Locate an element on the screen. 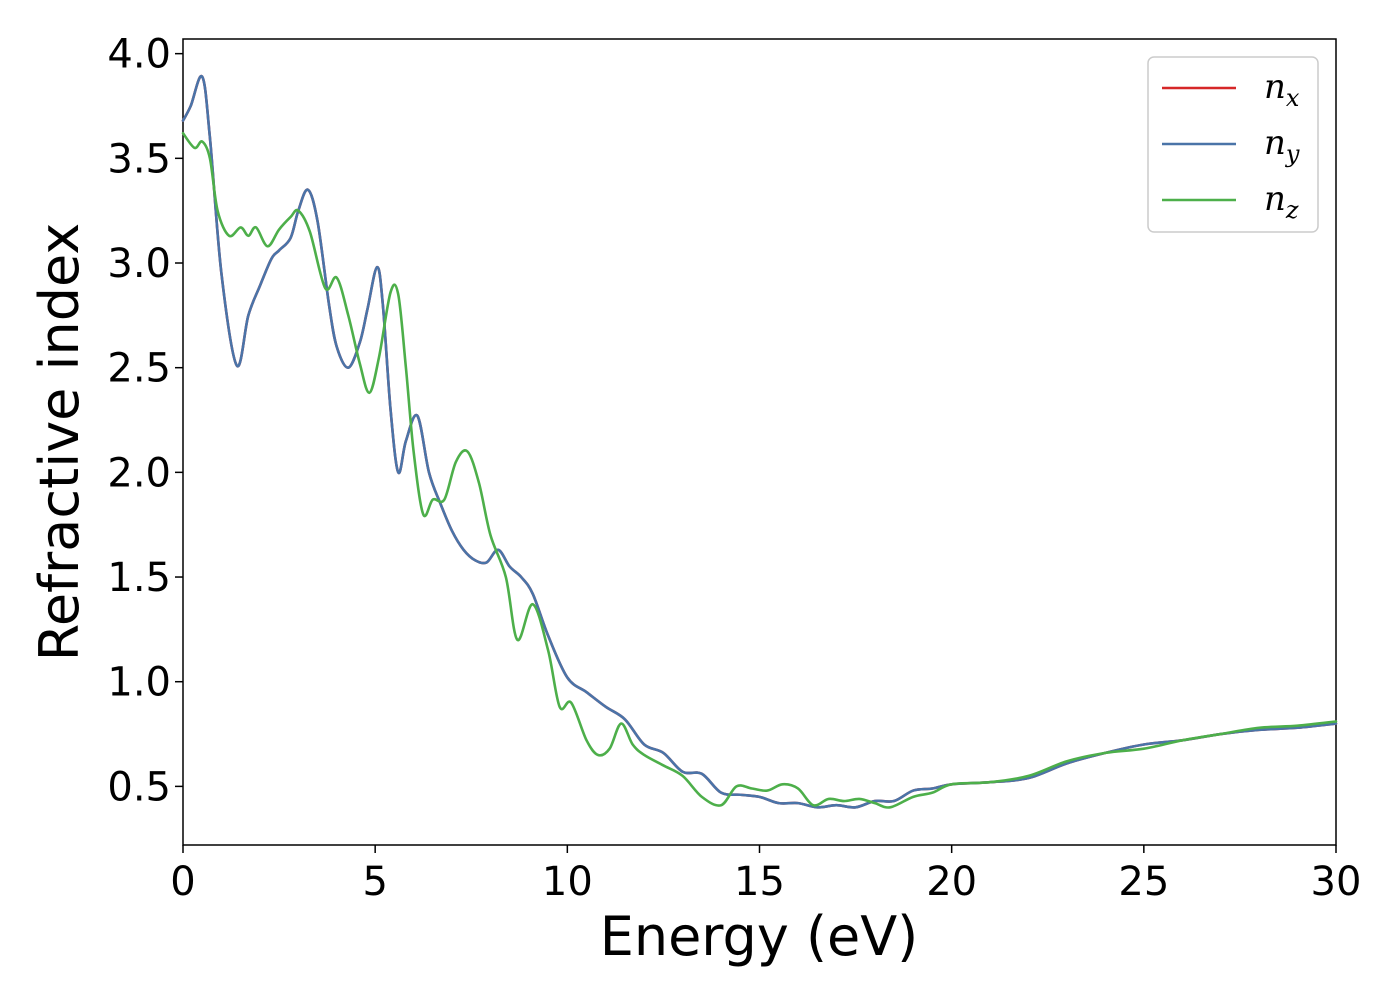 Image resolution: width=1400 pixels, height=1000 pixels. x-tick-label: 20 is located at coordinates (951, 882).